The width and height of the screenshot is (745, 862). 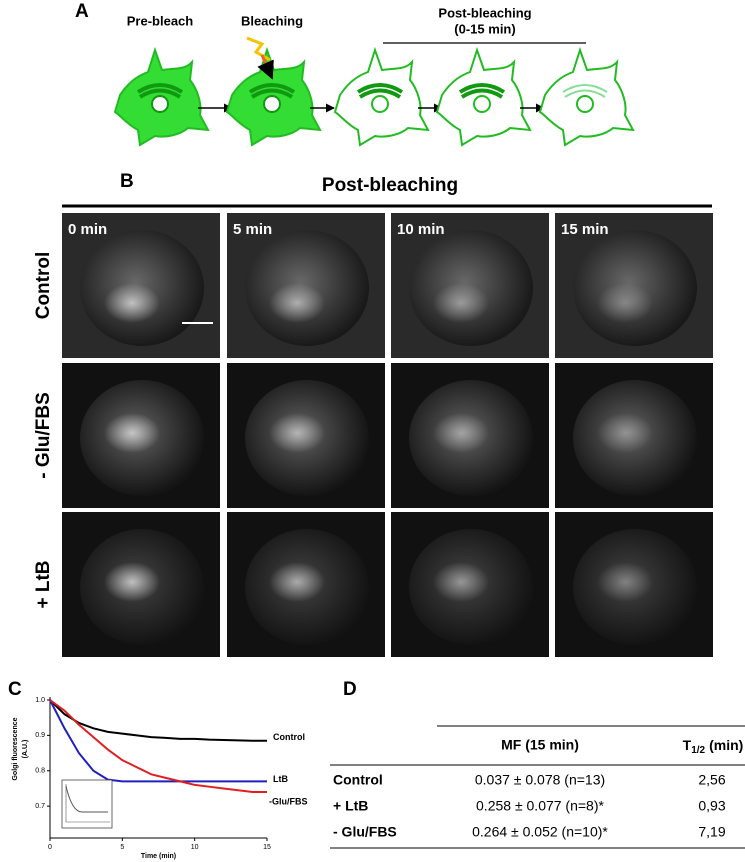 What do you see at coordinates (687, 745) in the screenshot?
I see `t-main: T` at bounding box center [687, 745].